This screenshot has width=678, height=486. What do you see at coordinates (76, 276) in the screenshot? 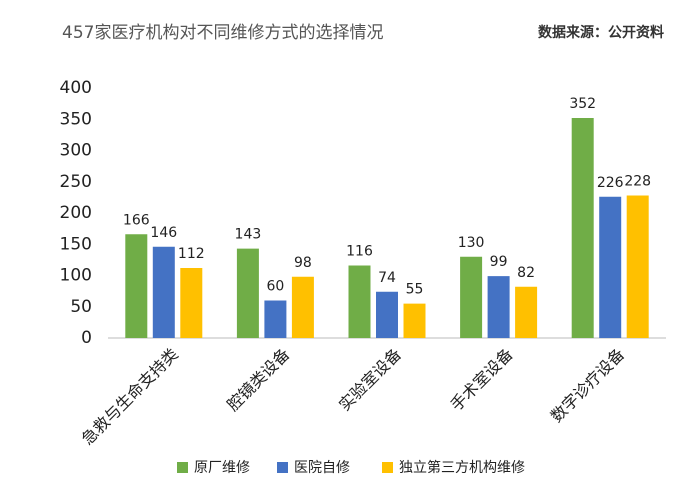
I see `y-tick-label: 100` at bounding box center [76, 276].